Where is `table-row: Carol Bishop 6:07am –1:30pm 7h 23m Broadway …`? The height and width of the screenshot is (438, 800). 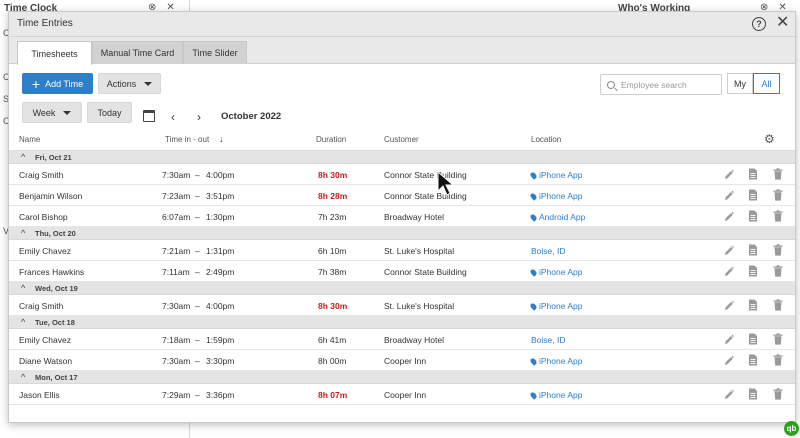 table-row: Carol Bishop 6:07am –1:30pm 7h 23m Broadway … is located at coordinates (402, 216).